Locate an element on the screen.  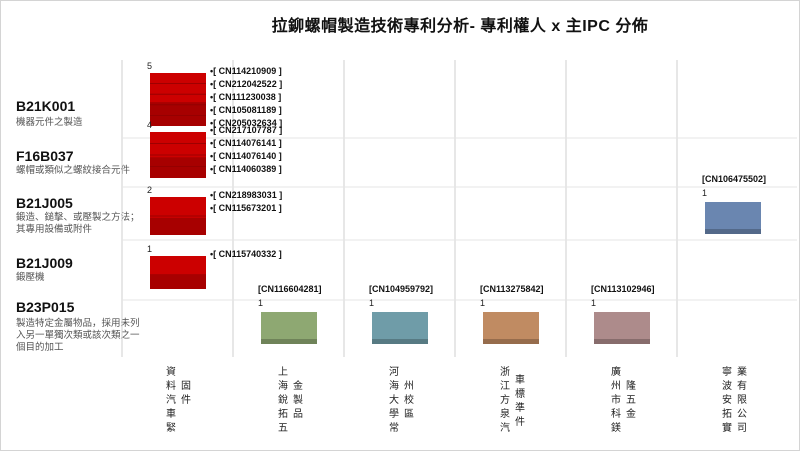
ipc-desc-b21k001: 機器元件之製造 is located at coordinates (49, 122).